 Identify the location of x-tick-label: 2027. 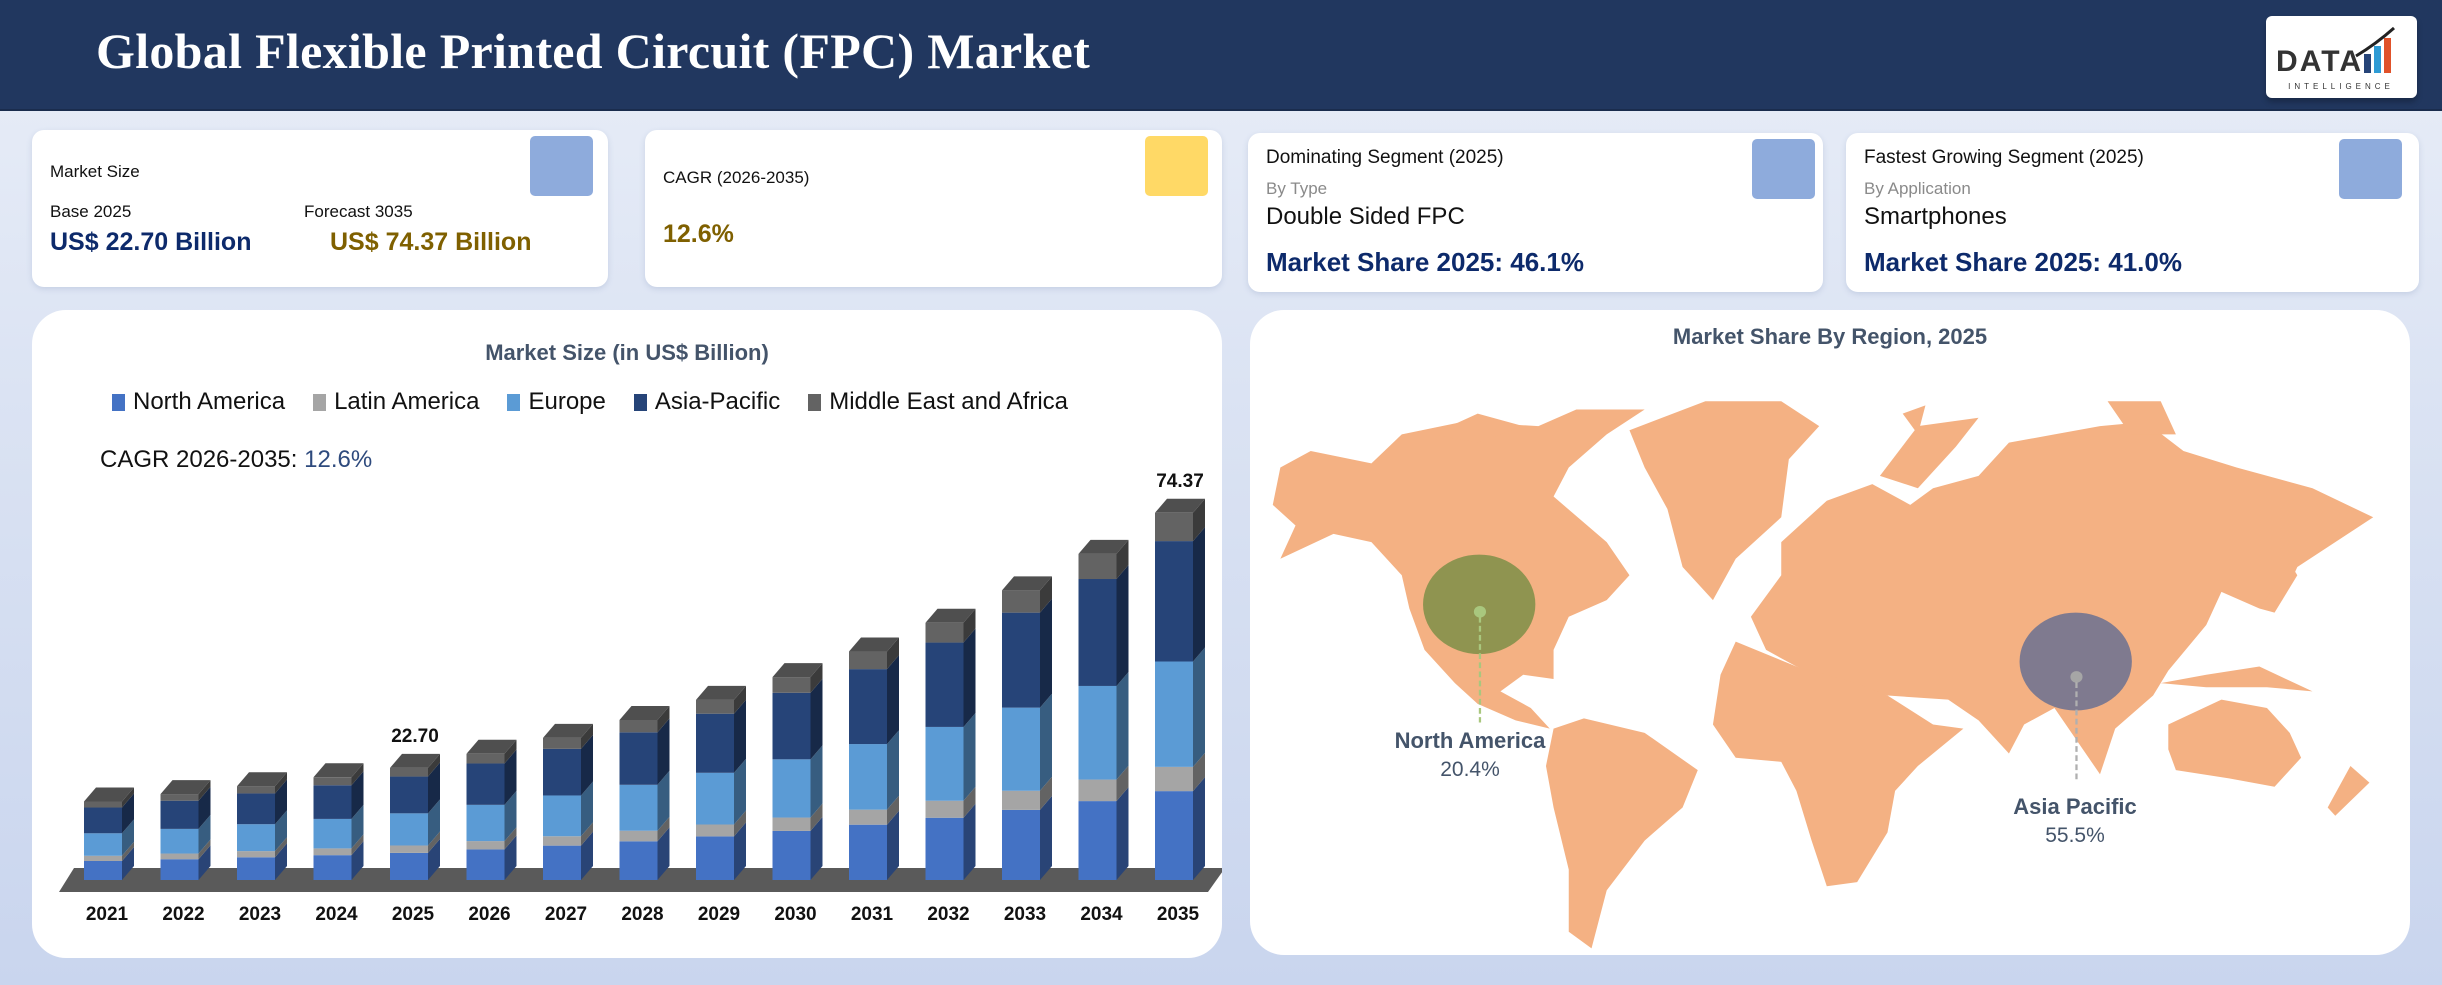
(566, 914).